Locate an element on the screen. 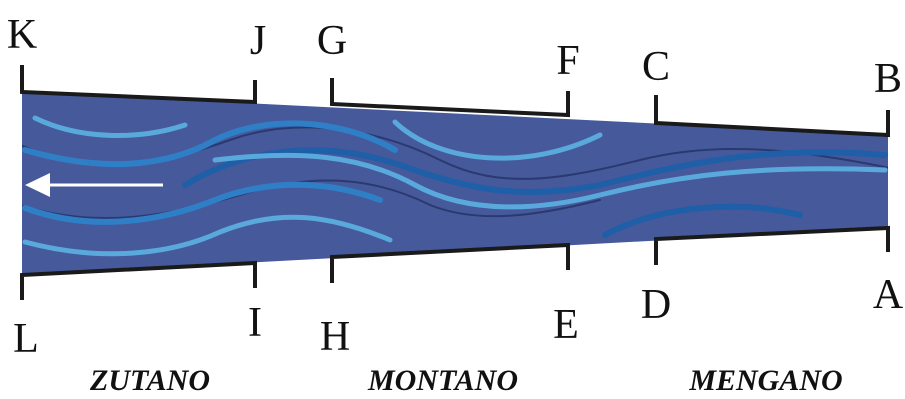  point-label-F: F is located at coordinates (567, 61).